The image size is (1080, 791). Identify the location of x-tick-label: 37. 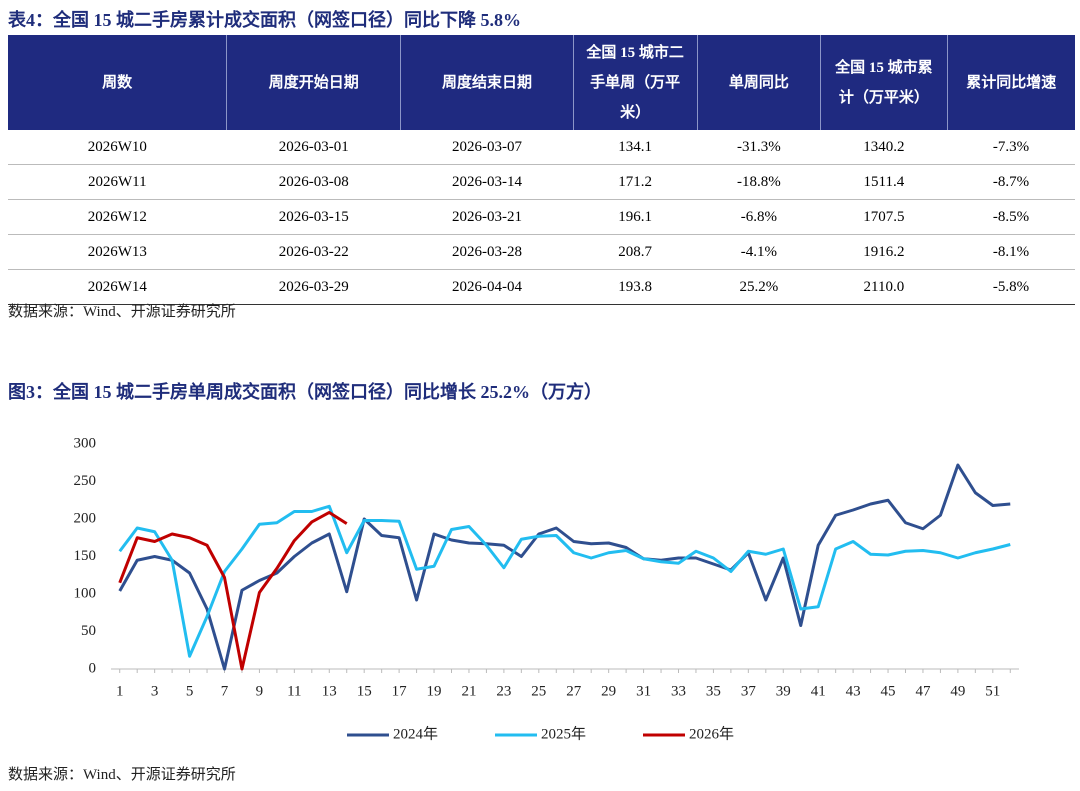
(749, 691).